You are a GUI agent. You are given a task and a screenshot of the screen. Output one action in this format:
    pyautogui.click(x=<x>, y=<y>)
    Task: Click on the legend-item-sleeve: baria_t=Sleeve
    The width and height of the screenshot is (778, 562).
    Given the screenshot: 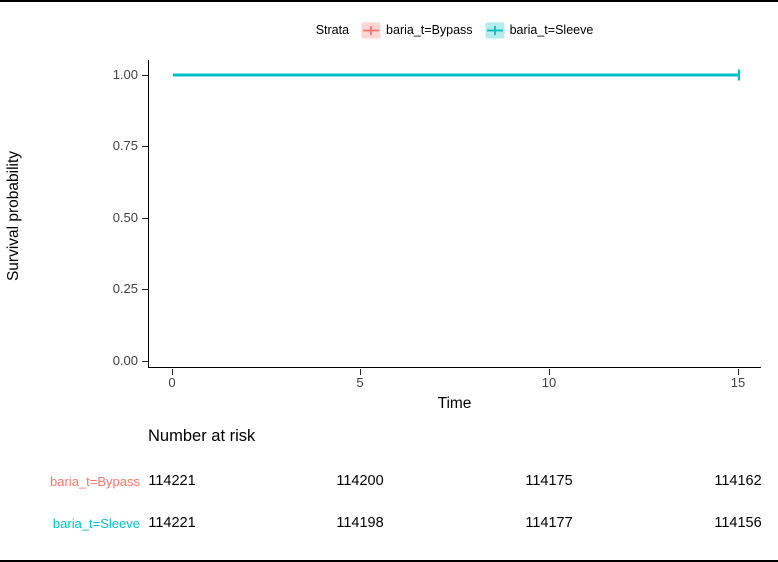 What is the action you would take?
    pyautogui.click(x=539, y=30)
    